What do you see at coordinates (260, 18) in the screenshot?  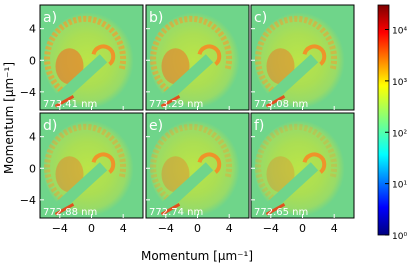 I see `panel-label: c)` at bounding box center [260, 18].